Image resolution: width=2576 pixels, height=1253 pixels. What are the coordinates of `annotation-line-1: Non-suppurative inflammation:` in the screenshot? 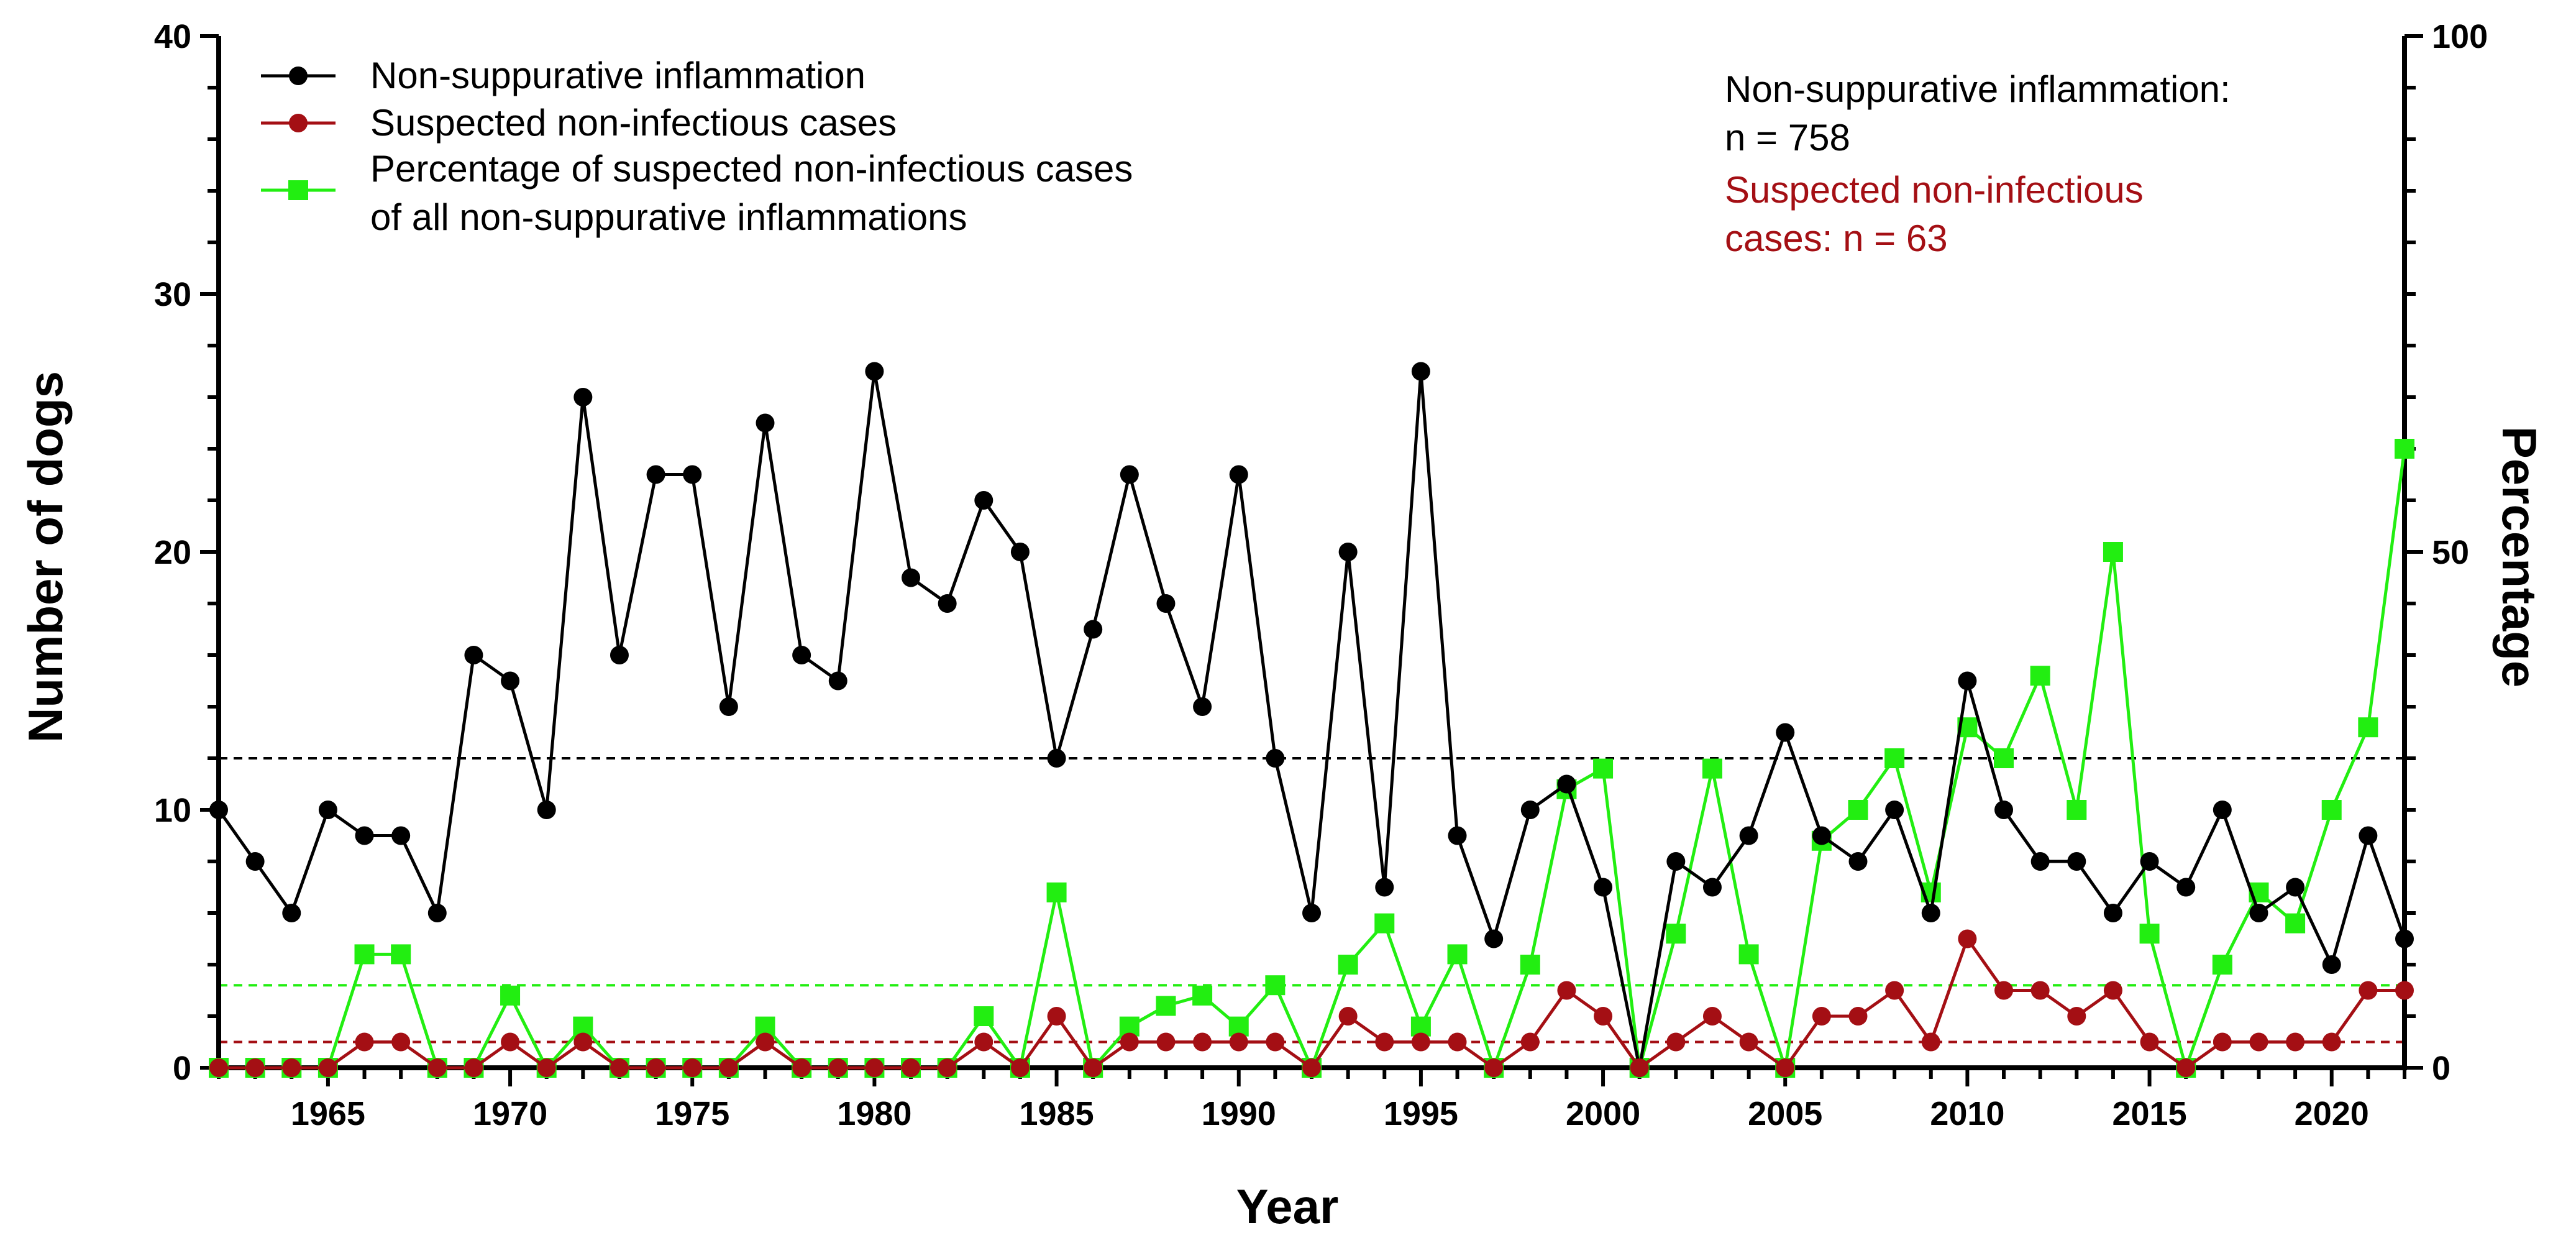 It's located at (1978, 89).